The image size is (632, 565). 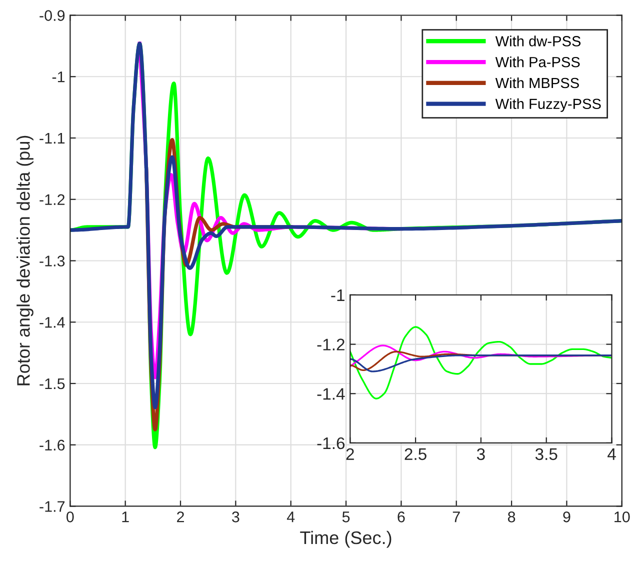 What do you see at coordinates (125, 517) in the screenshot?
I see `x-tick-label: 1` at bounding box center [125, 517].